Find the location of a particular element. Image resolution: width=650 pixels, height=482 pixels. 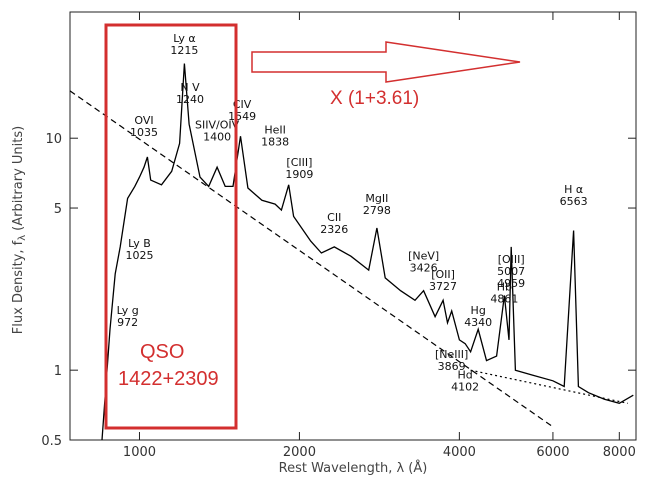

line-annotation-wavelength: 2798 is located at coordinates (377, 210).